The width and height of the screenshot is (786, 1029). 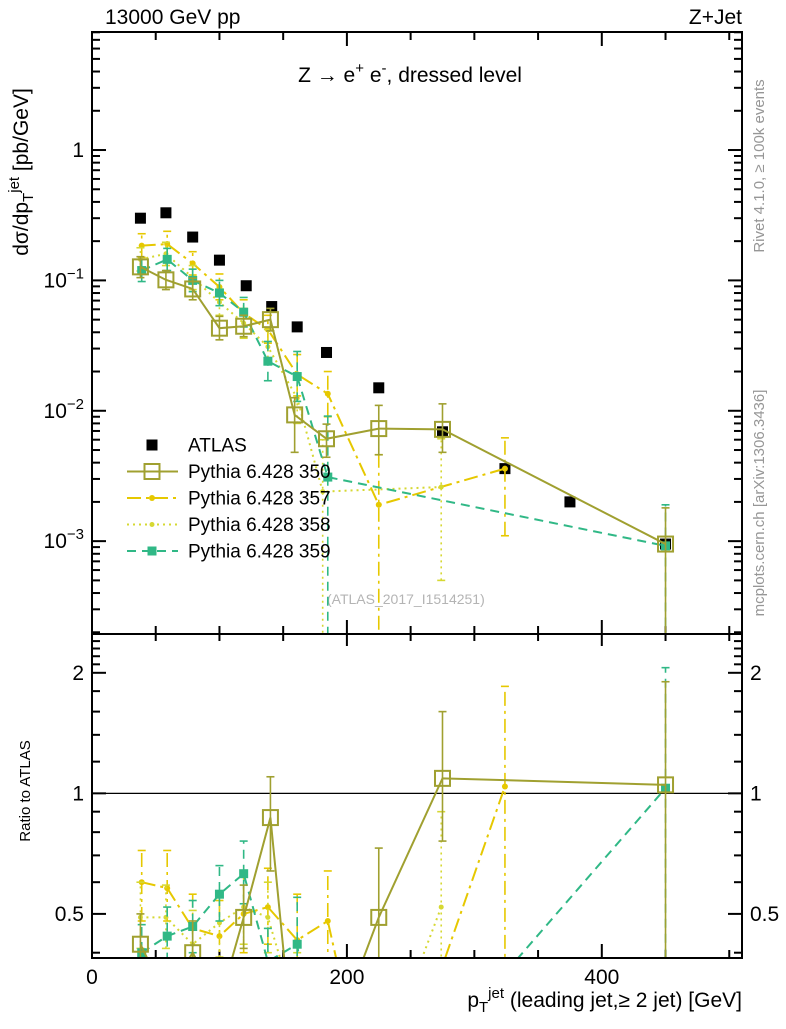 I want to click on legend-item-p350: Pythia 6.428 350, so click(x=229, y=472).